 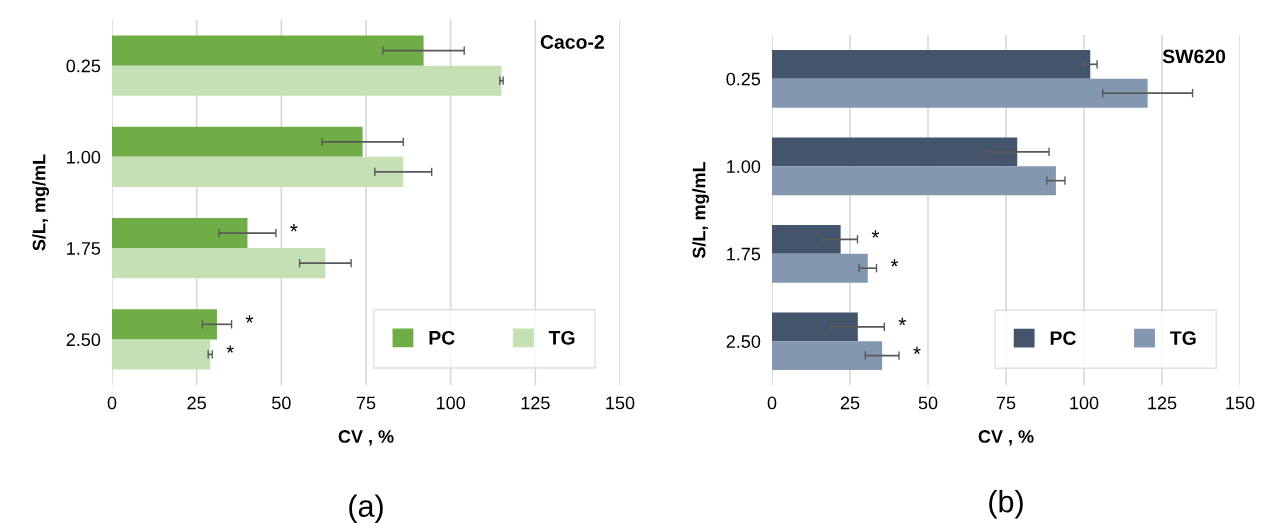 I want to click on text: SW620, so click(x=1194, y=56).